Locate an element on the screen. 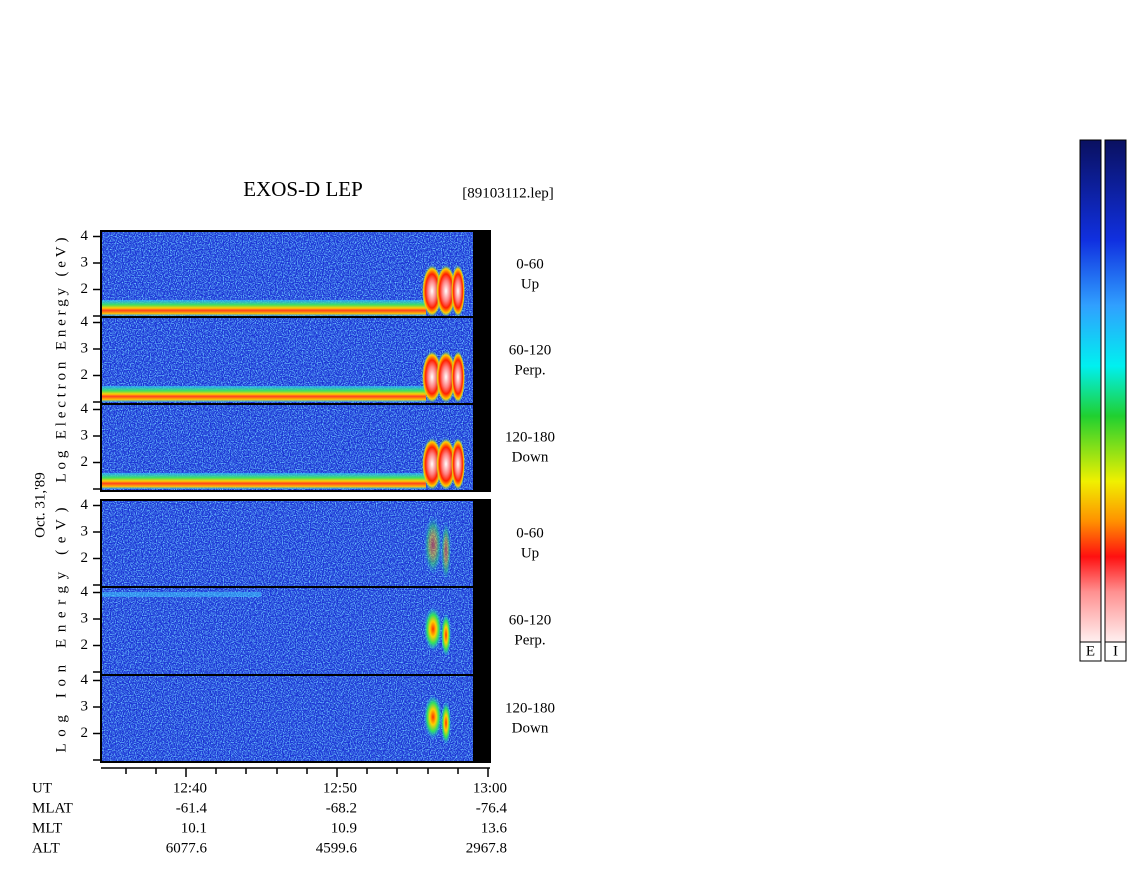  orbit-label: MLAT is located at coordinates (52, 808).